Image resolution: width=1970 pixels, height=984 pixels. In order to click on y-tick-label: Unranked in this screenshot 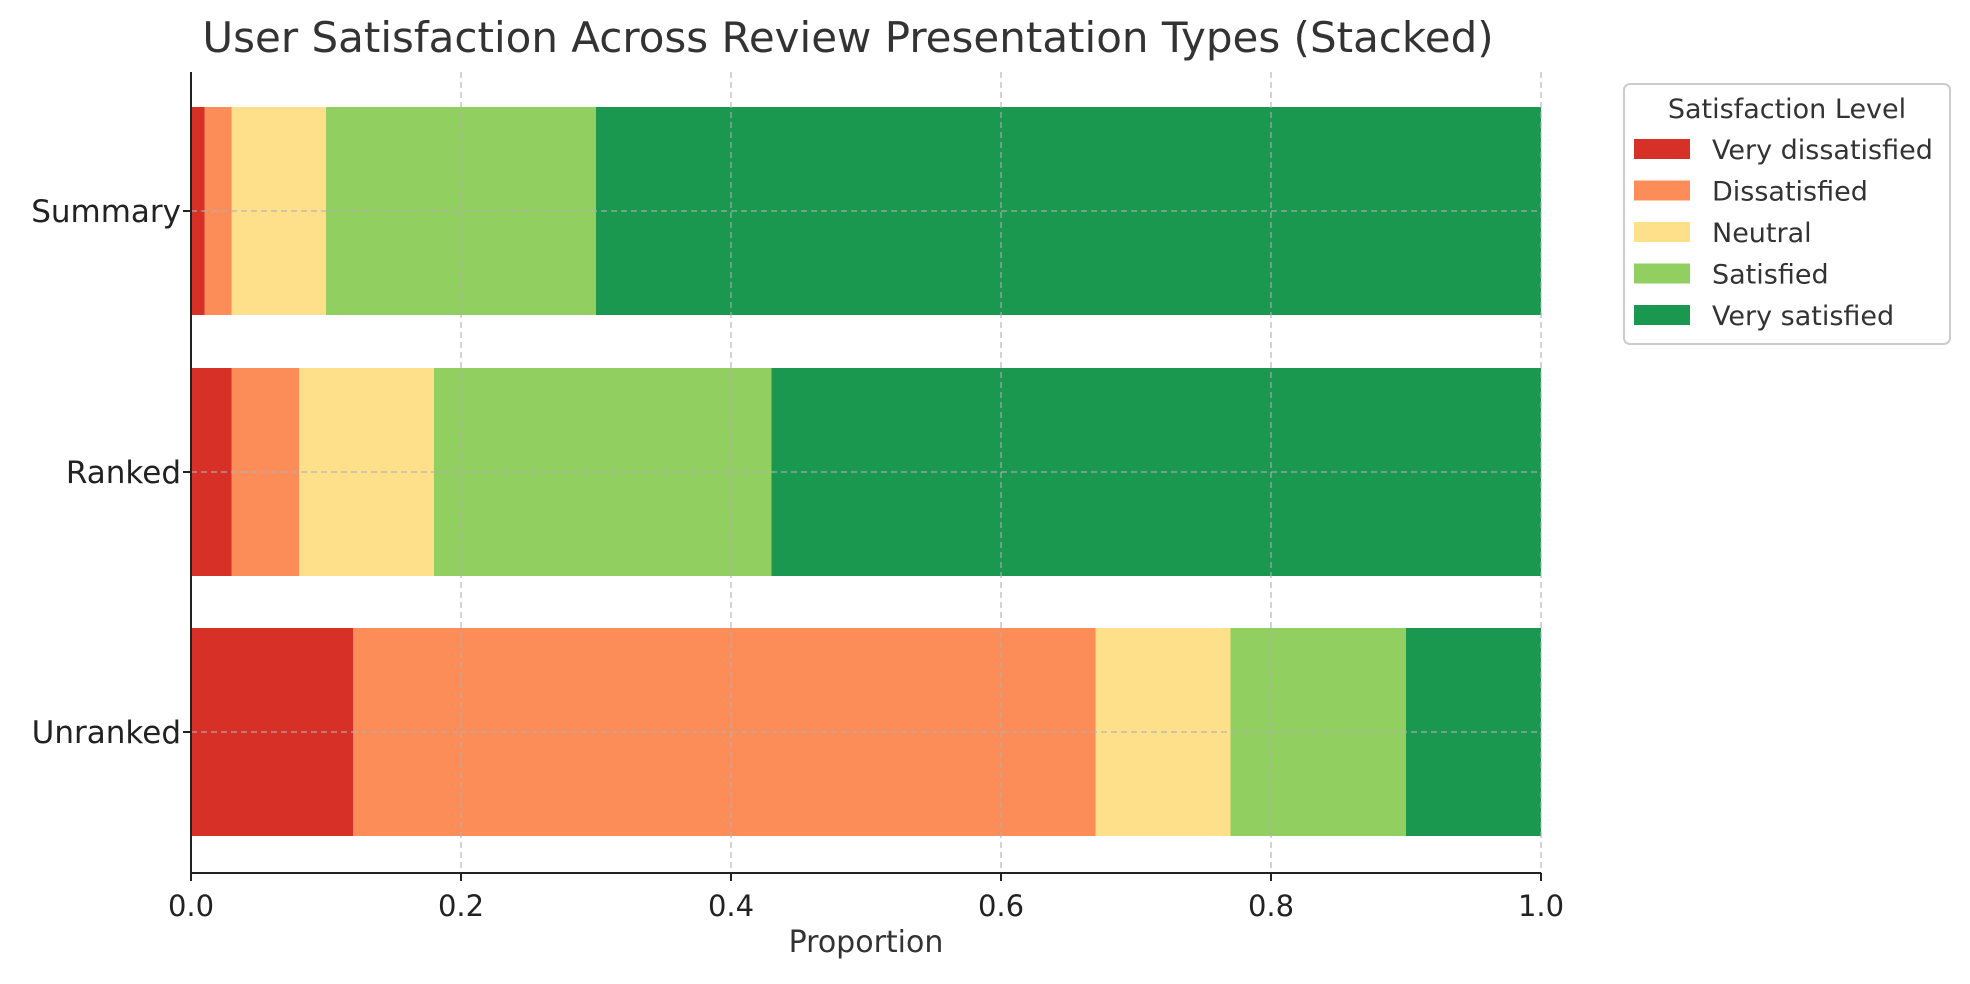, I will do `click(106, 733)`.